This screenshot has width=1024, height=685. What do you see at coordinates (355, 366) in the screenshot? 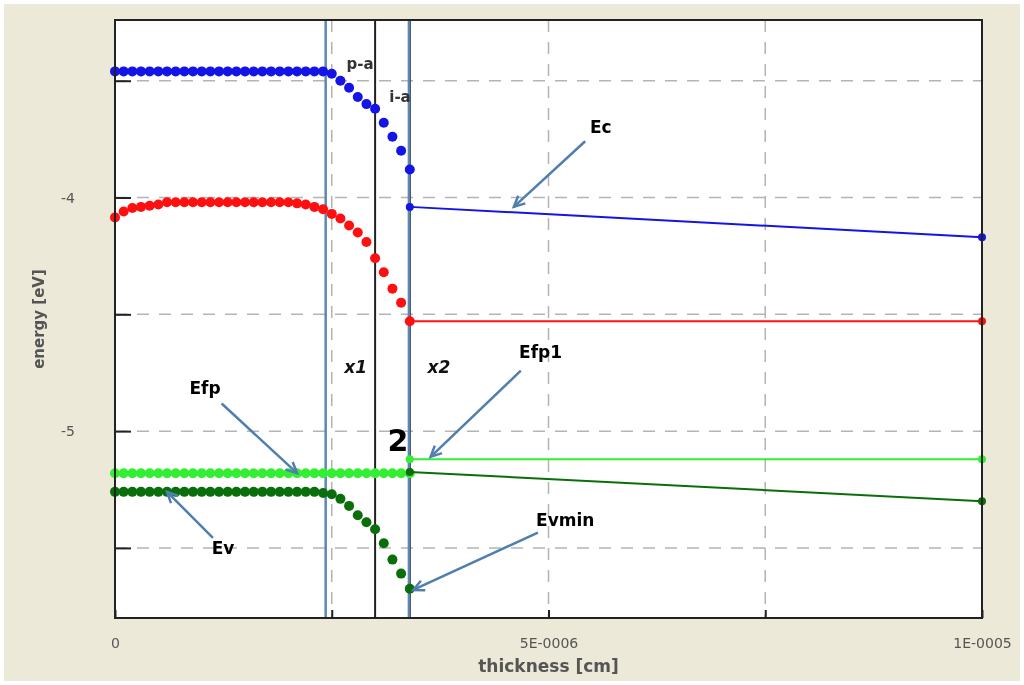
I see `ref-line-label: x1` at bounding box center [355, 366].